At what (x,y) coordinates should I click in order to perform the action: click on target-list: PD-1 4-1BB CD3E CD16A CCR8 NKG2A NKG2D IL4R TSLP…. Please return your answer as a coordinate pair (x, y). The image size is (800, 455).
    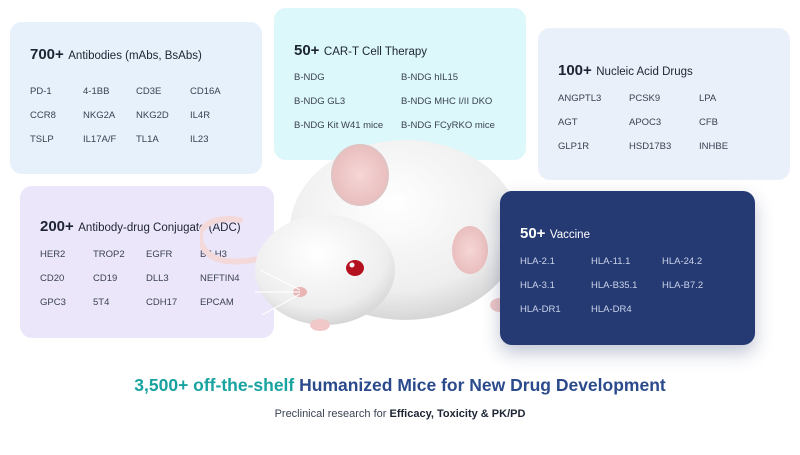
    Looking at the image, I should click on (135, 116).